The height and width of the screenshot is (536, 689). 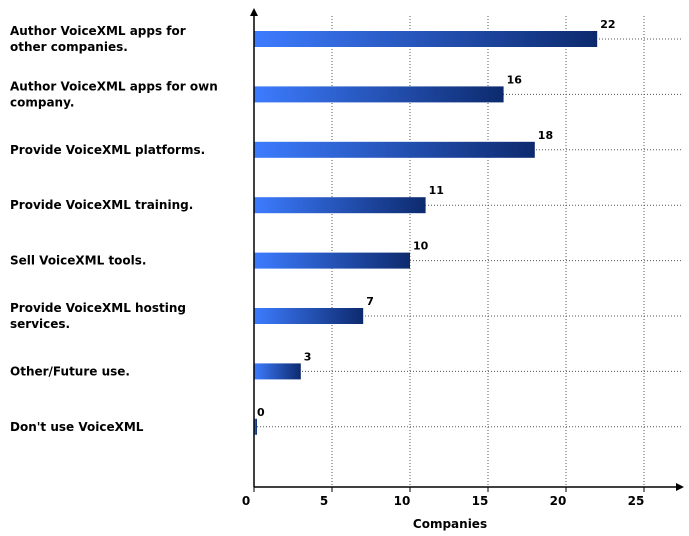 What do you see at coordinates (436, 190) in the screenshot?
I see `value-label: 11` at bounding box center [436, 190].